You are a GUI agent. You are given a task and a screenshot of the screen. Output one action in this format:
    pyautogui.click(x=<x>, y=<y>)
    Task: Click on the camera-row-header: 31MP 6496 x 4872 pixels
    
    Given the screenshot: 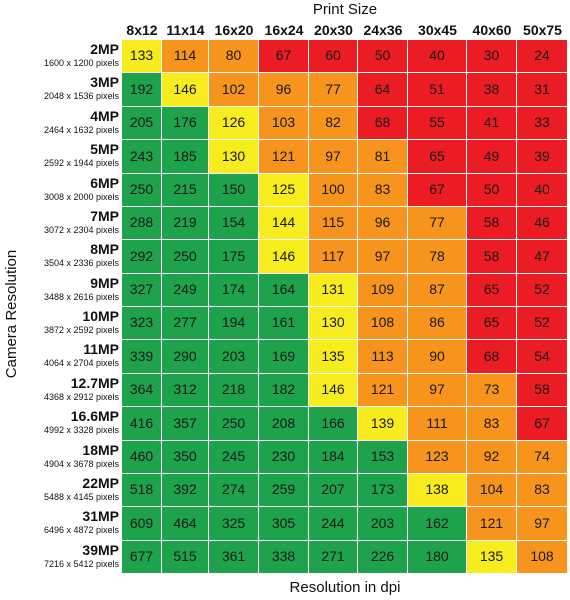 What is the action you would take?
    pyautogui.click(x=70, y=524)
    